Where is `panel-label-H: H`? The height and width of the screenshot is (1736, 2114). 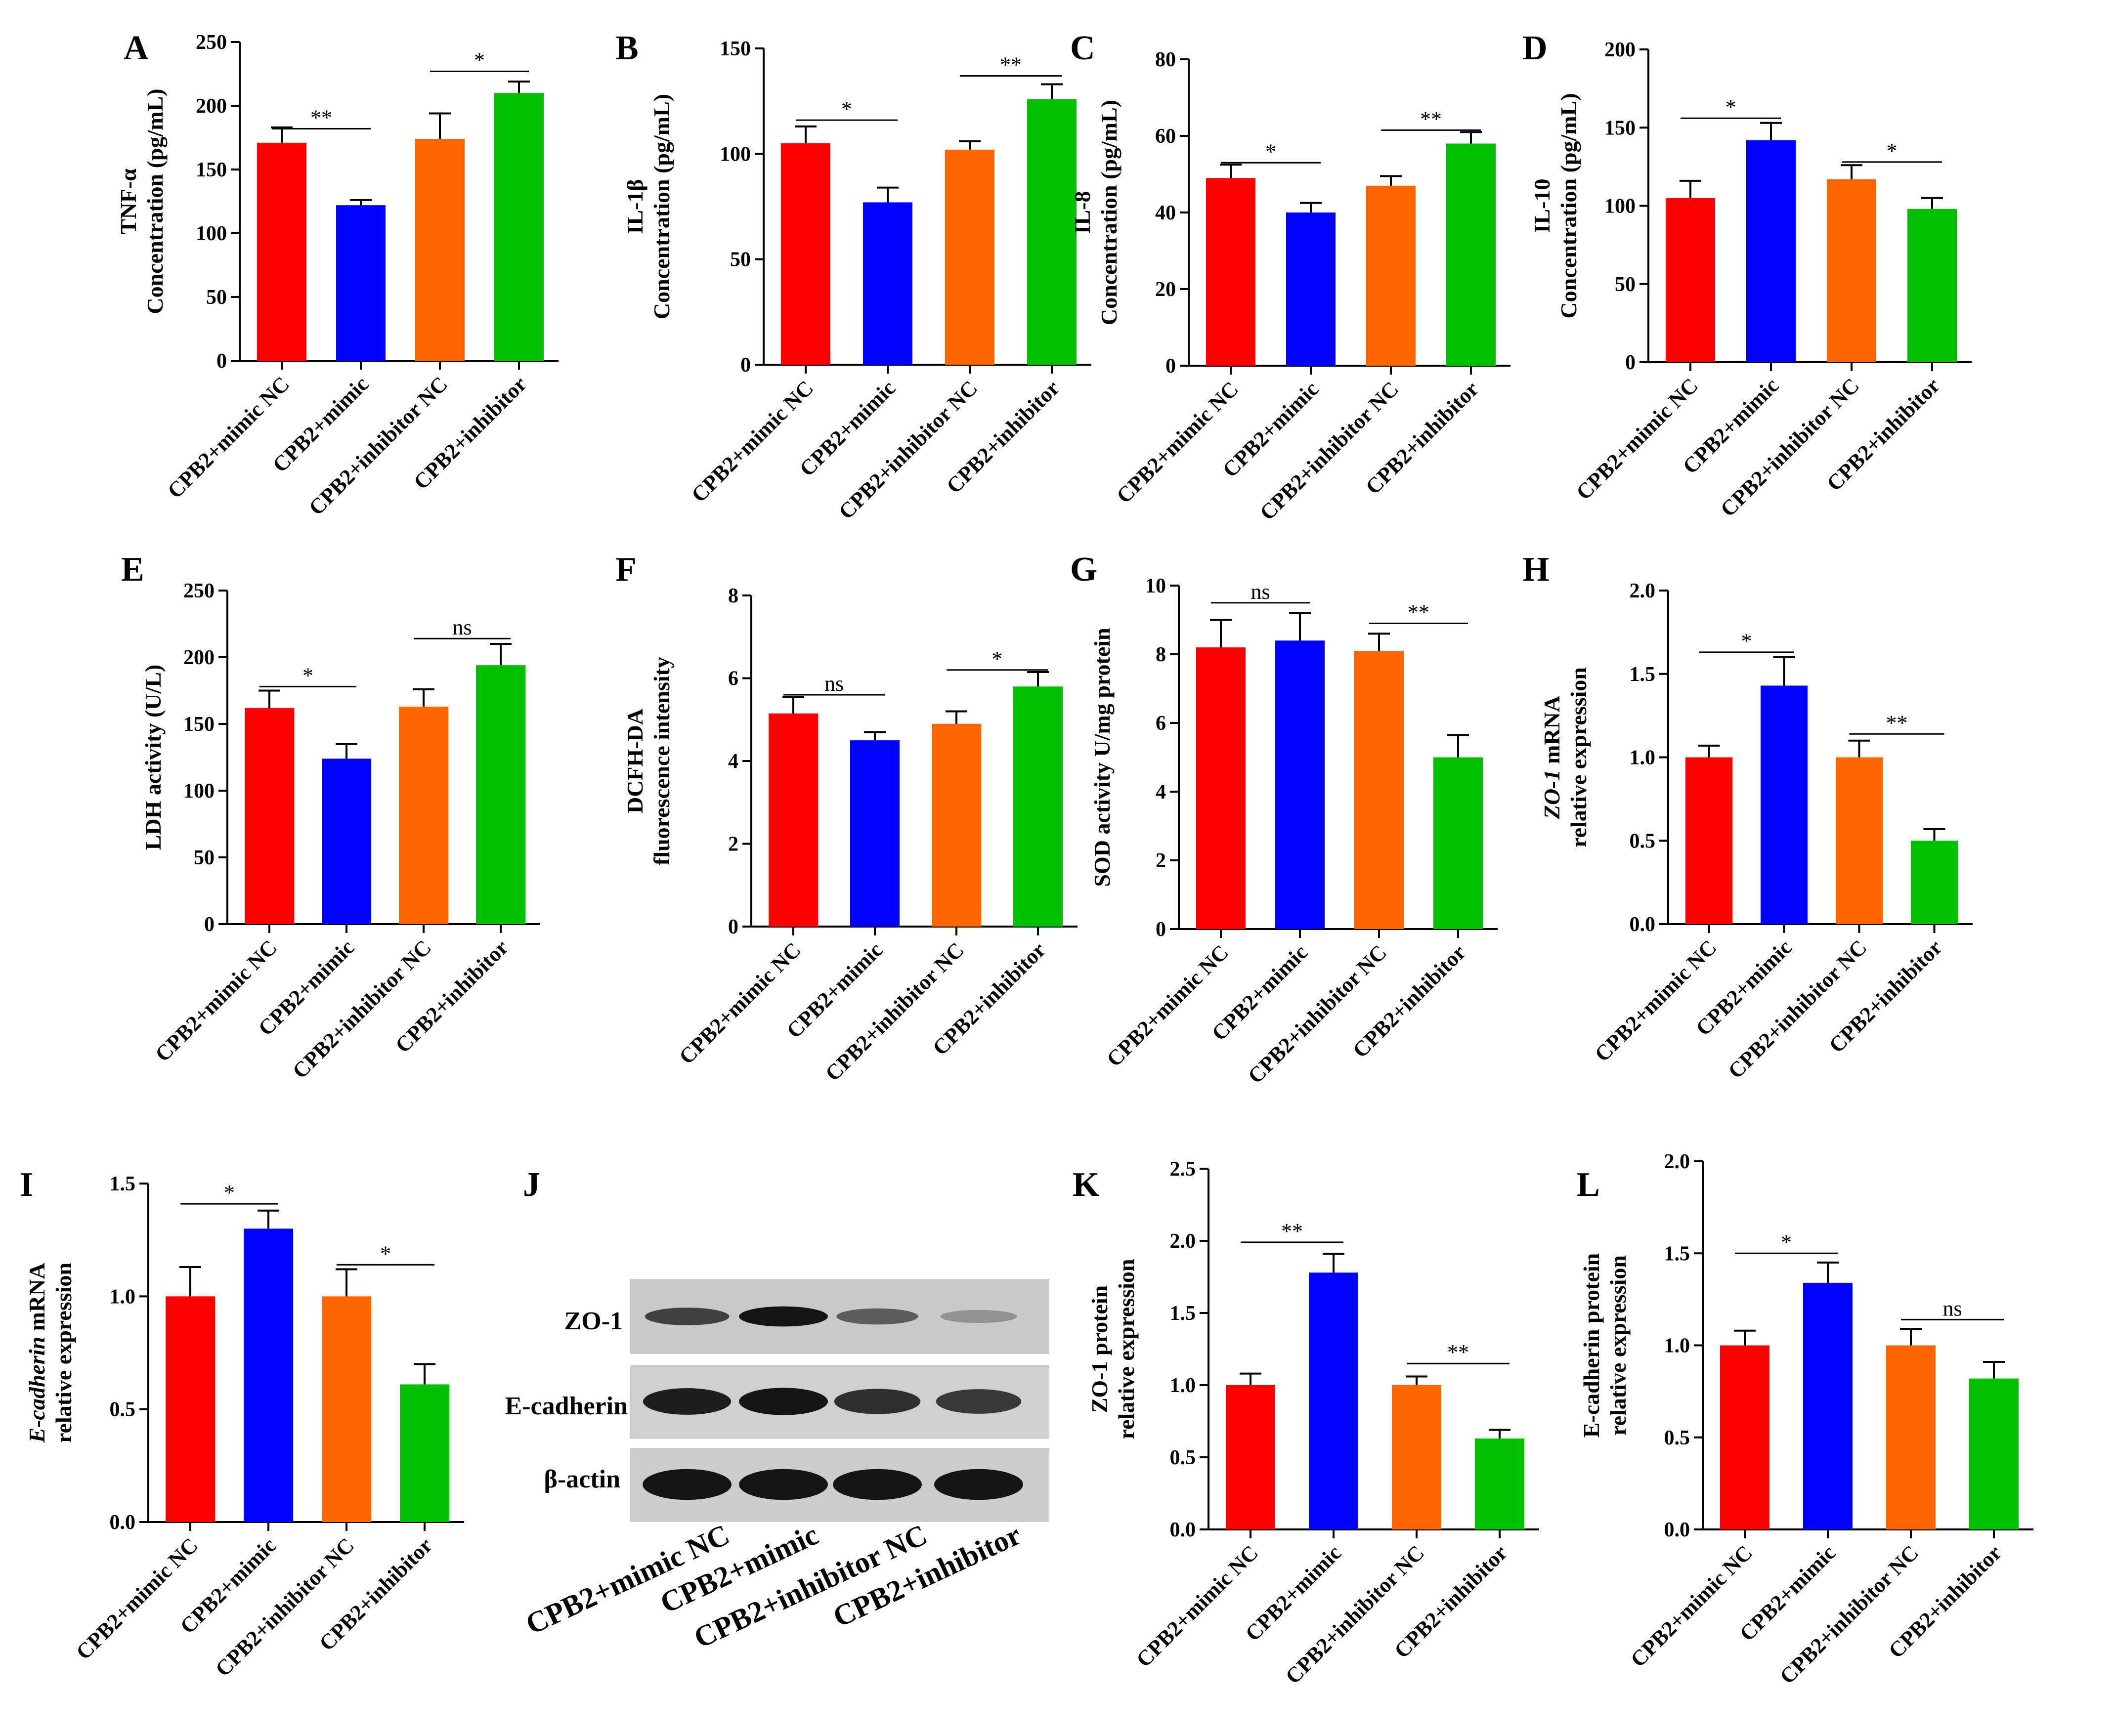 panel-label-H: H is located at coordinates (1535, 569).